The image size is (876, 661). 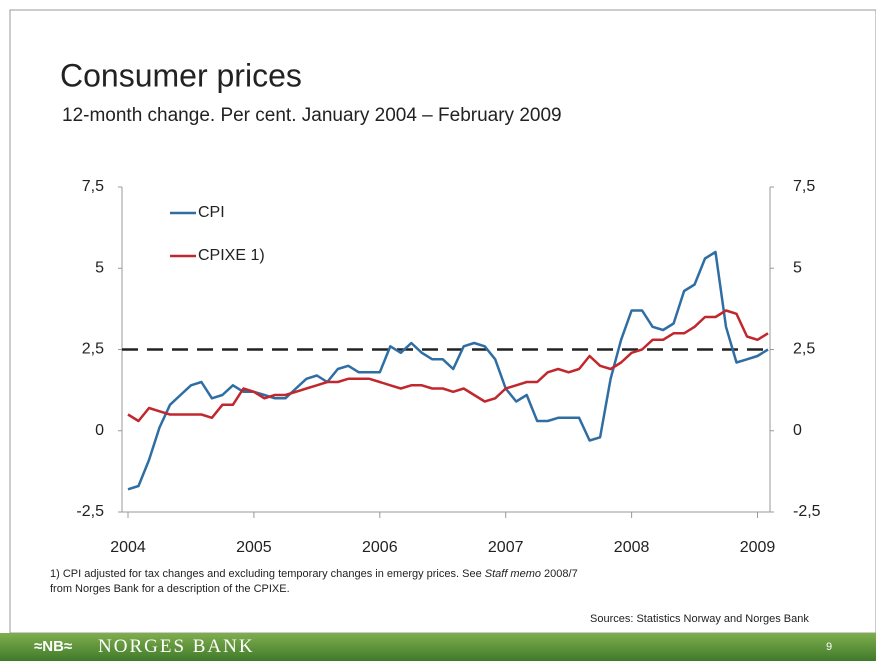 What do you see at coordinates (807, 511) in the screenshot?
I see `y2-tick-label: -2,5` at bounding box center [807, 511].